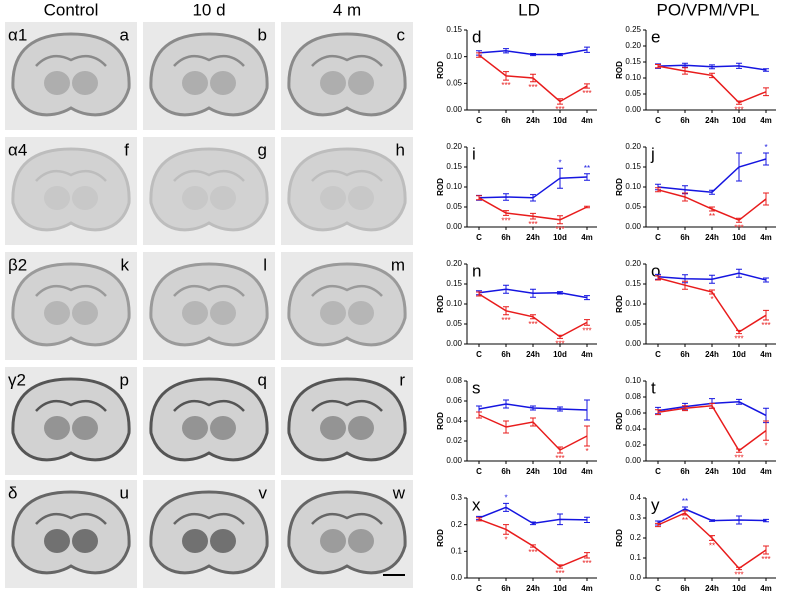  Describe the element at coordinates (708, 9) in the screenshot. I see `chart-column-title: PO/VPM/VPL` at that location.